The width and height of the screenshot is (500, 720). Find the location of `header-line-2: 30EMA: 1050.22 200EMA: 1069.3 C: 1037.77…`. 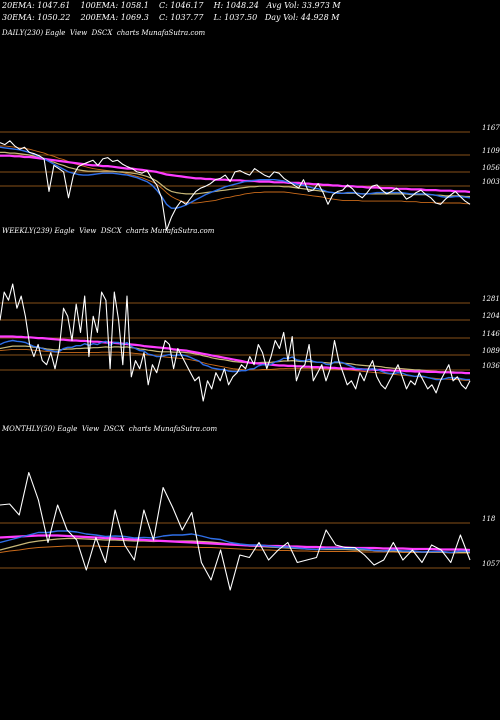

header-line-2: 30EMA: 1050.22 200EMA: 1069.3 C: 1037.77… is located at coordinates (171, 17).